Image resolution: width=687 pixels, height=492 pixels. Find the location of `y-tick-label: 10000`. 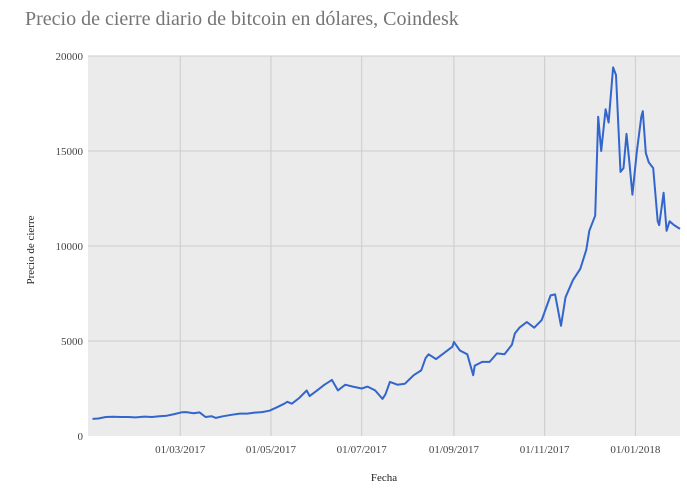

y-tick-label: 10000 is located at coordinates (70, 247).